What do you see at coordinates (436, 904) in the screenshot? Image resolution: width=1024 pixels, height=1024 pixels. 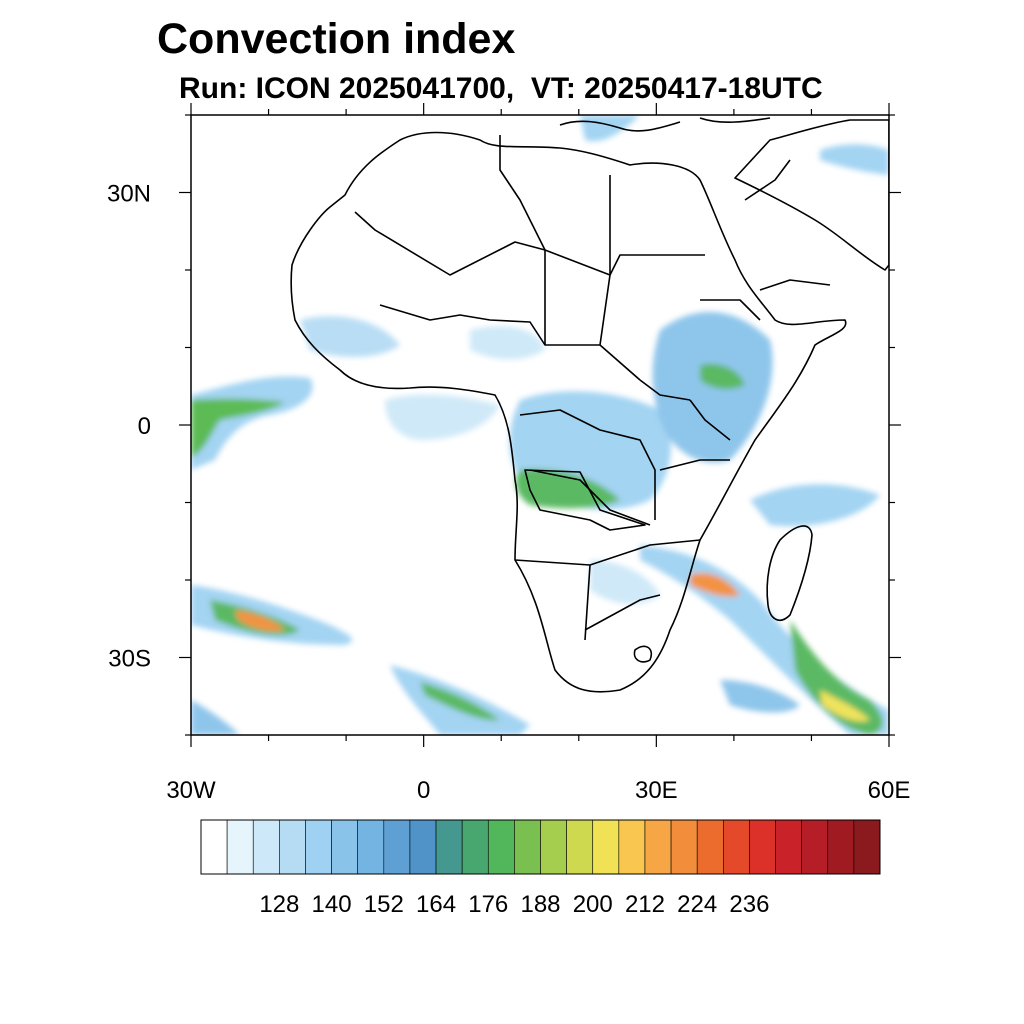 I see `colorbar-label: 164` at bounding box center [436, 904].